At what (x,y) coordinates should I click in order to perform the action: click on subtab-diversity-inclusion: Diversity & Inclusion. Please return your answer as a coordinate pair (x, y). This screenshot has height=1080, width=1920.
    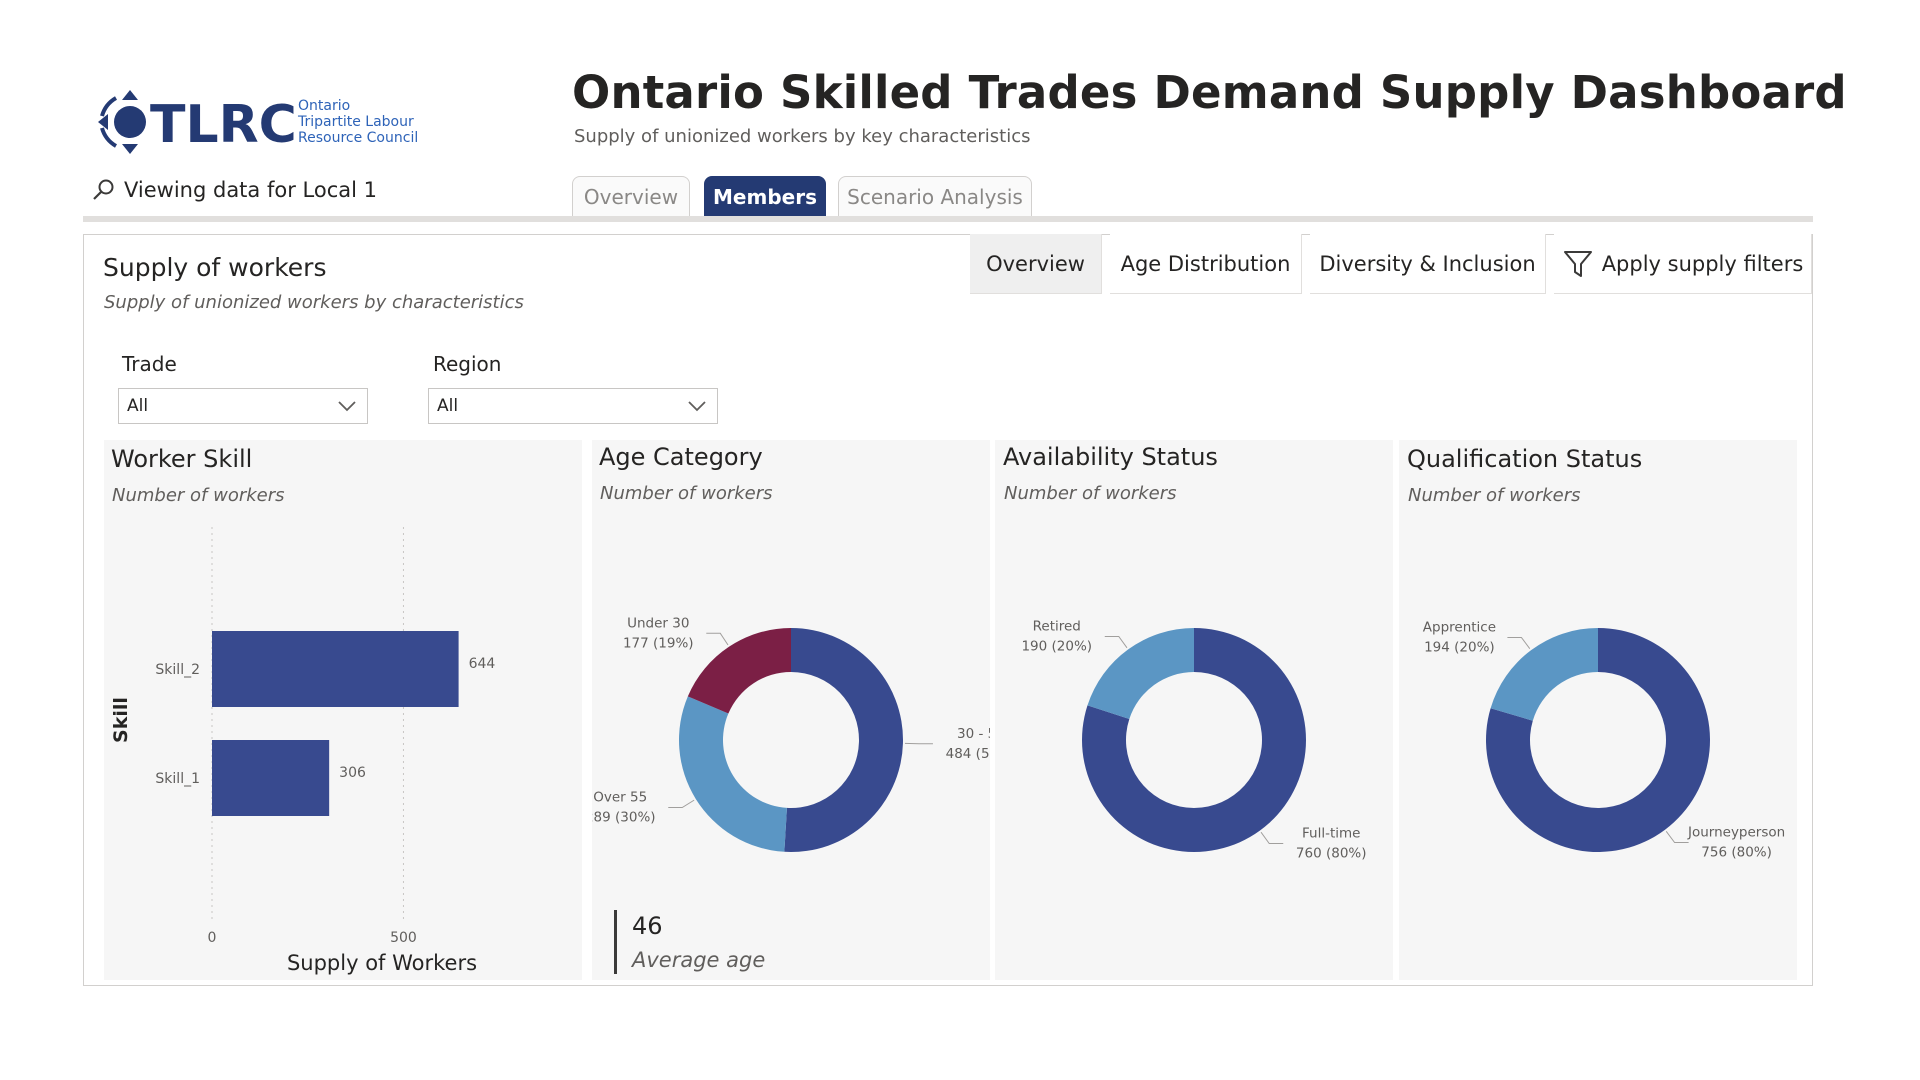
    Looking at the image, I should click on (1428, 264).